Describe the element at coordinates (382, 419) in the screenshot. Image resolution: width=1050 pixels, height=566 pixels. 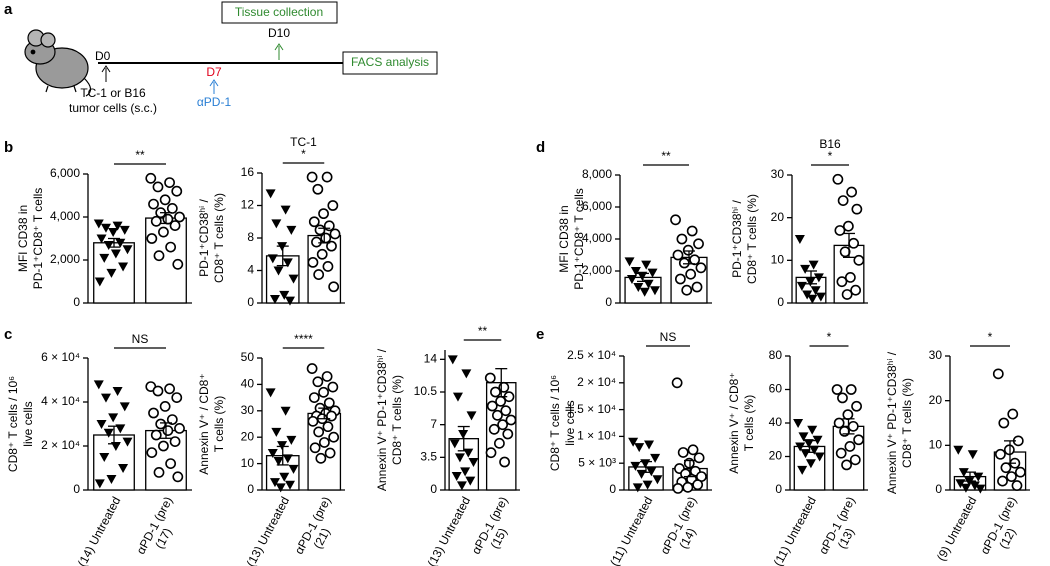
I see `y-axis-label: Annexin V⁺ PD-1⁺CD38ʰⁱ /` at that location.